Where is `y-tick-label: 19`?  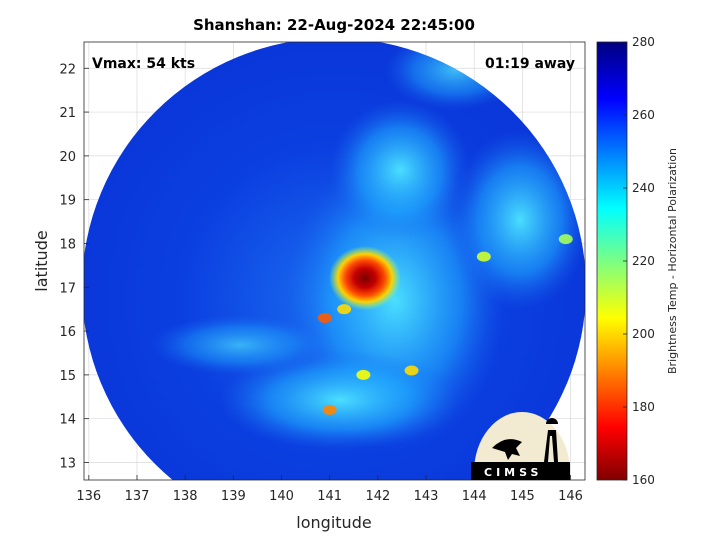 y-tick-label: 19 is located at coordinates (67, 201).